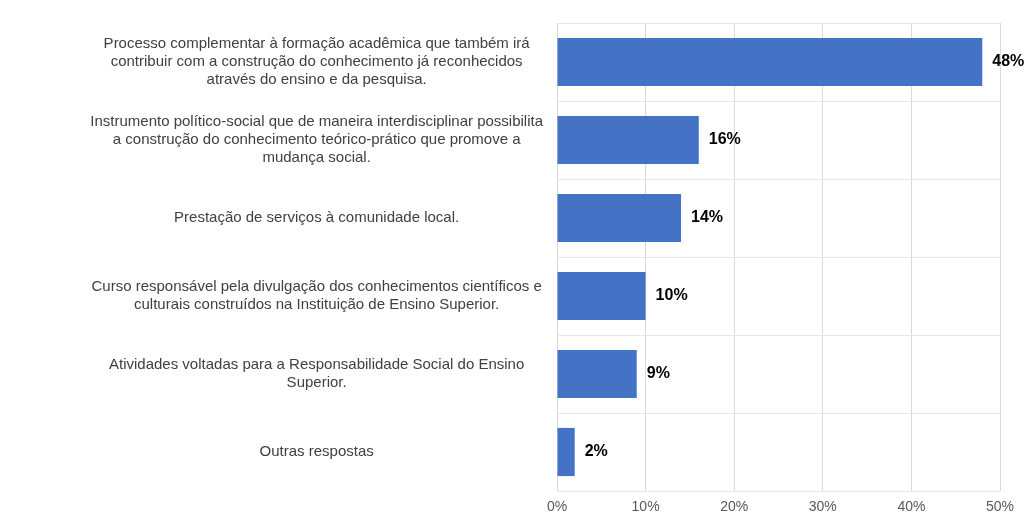  What do you see at coordinates (671, 295) in the screenshot?
I see `data-label: 10%` at bounding box center [671, 295].